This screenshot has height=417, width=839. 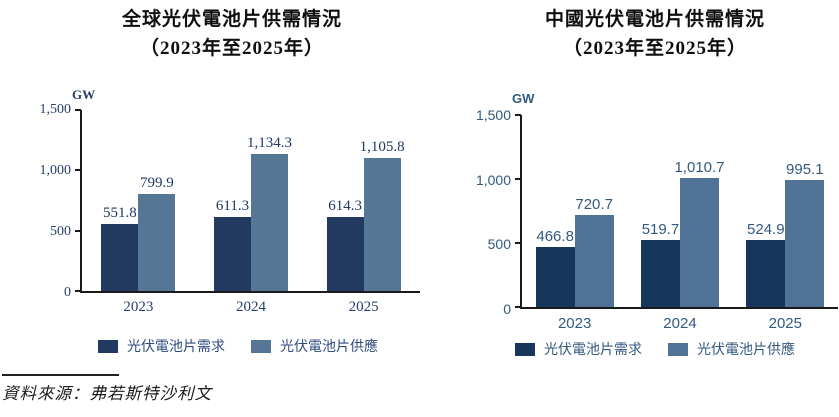 What do you see at coordinates (345, 206) in the screenshot?
I see `bar-value-label-demand-2025: 614.3` at bounding box center [345, 206].